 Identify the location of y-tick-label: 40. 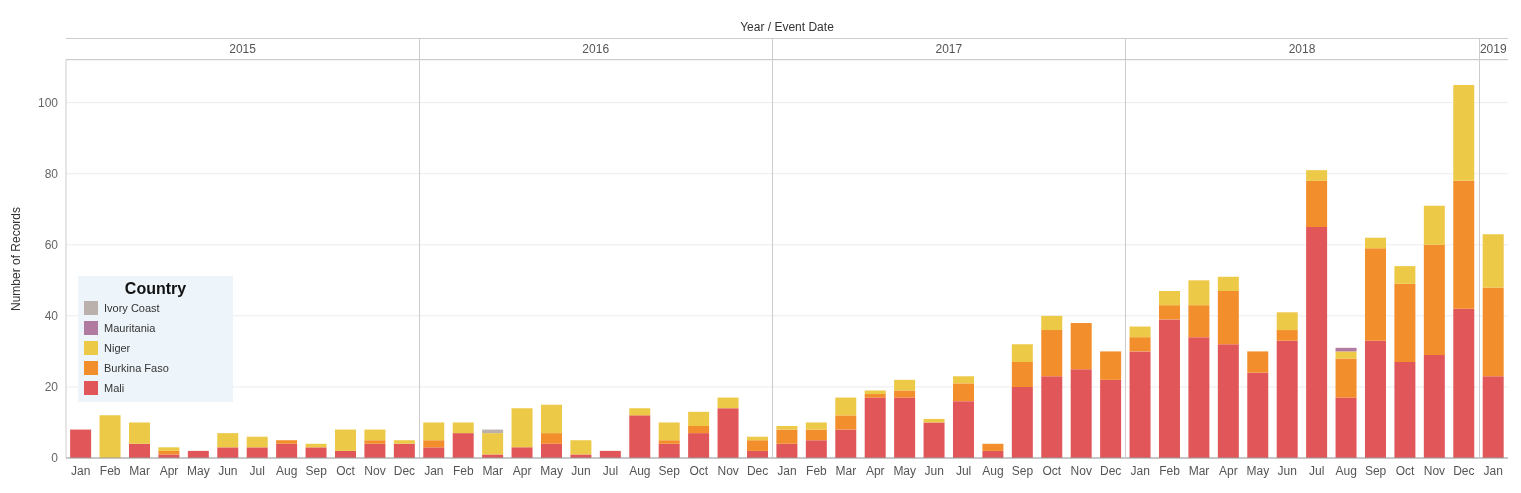
(51, 316).